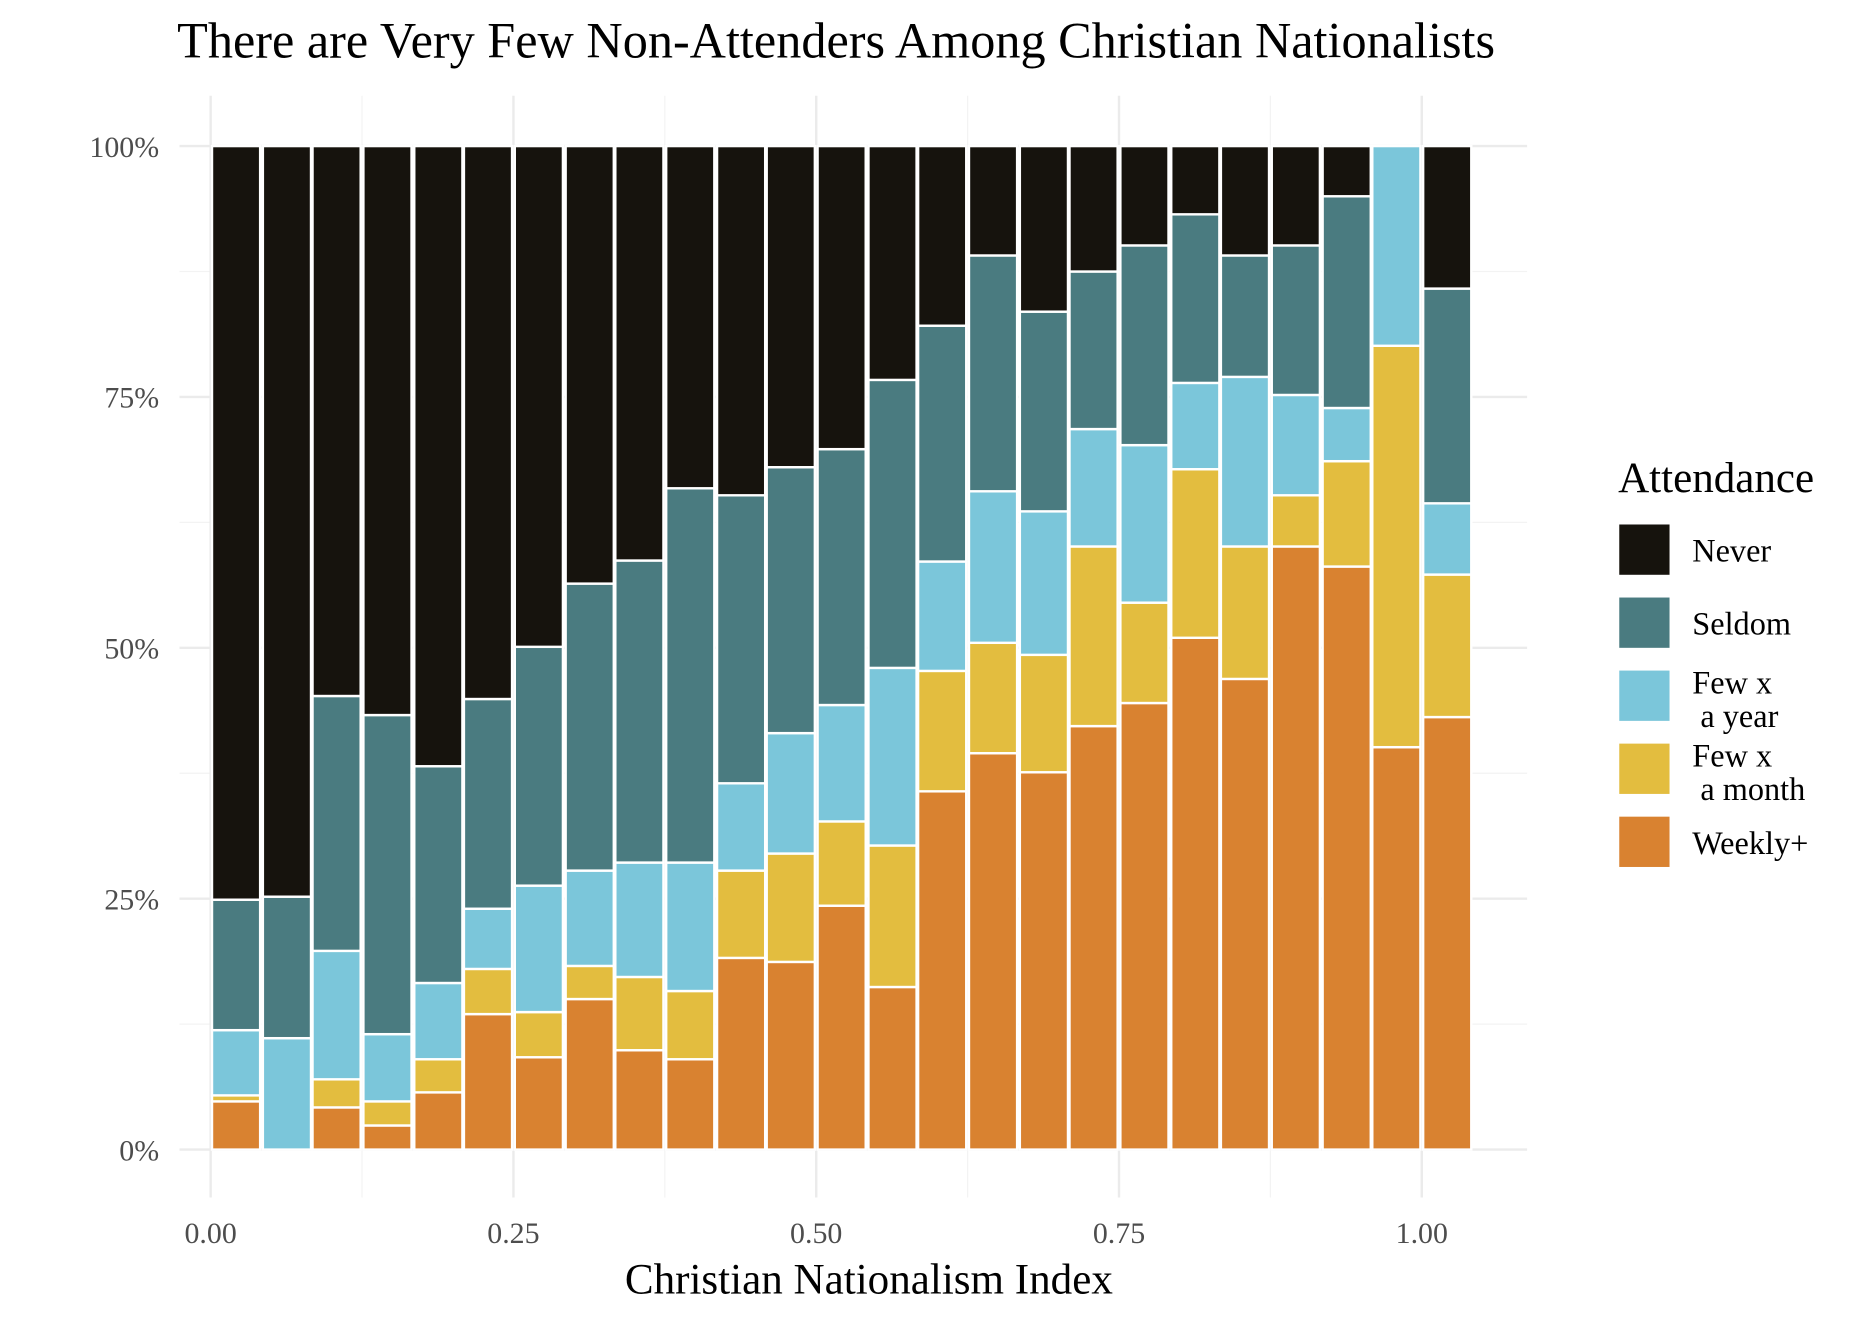  I want to click on legend-label: Seldom, so click(1741, 624).